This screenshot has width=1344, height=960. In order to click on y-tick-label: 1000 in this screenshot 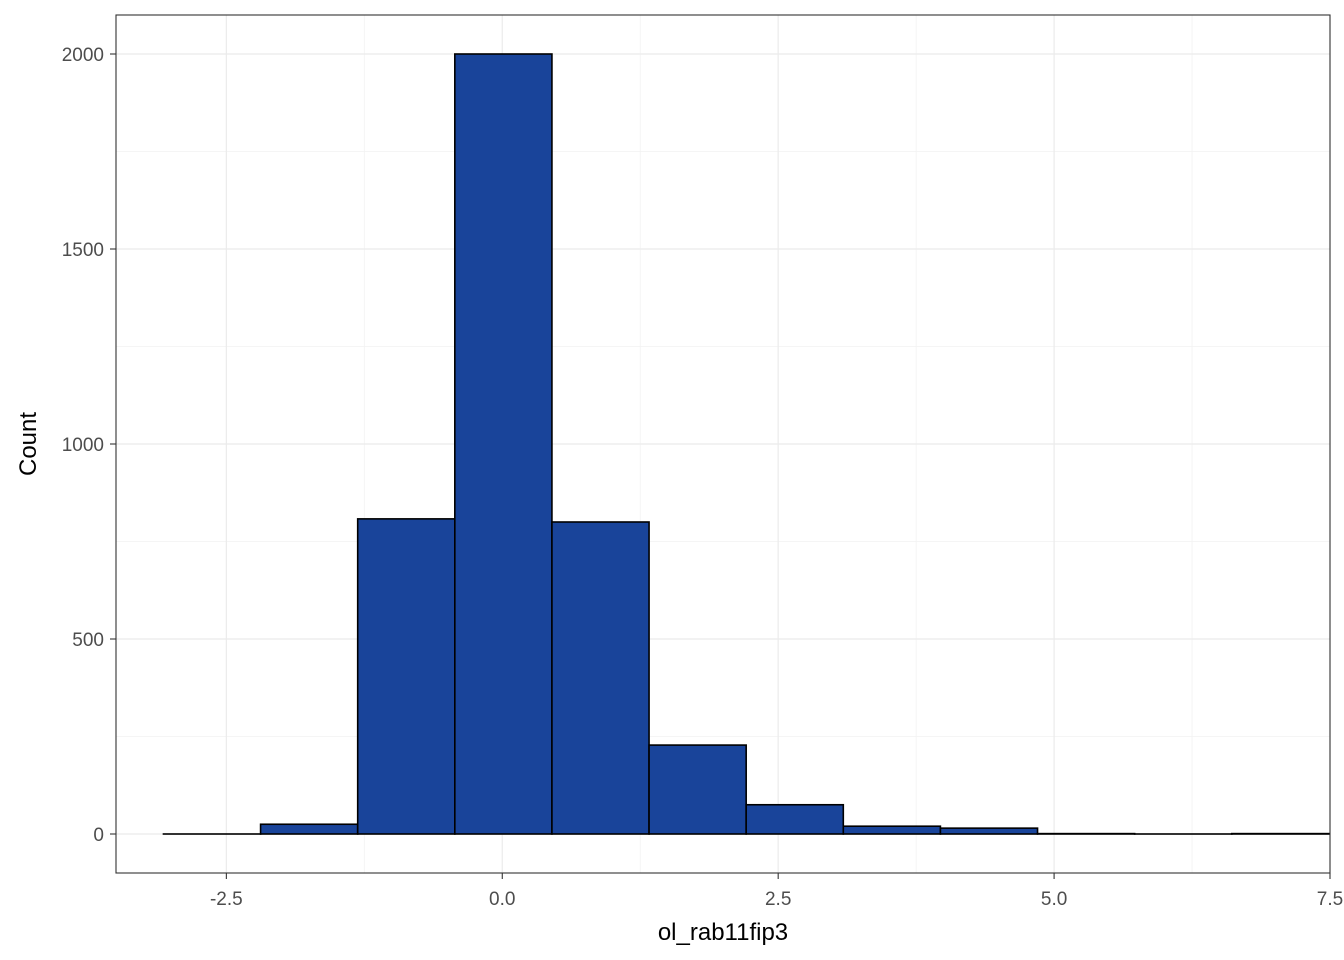, I will do `click(83, 445)`.